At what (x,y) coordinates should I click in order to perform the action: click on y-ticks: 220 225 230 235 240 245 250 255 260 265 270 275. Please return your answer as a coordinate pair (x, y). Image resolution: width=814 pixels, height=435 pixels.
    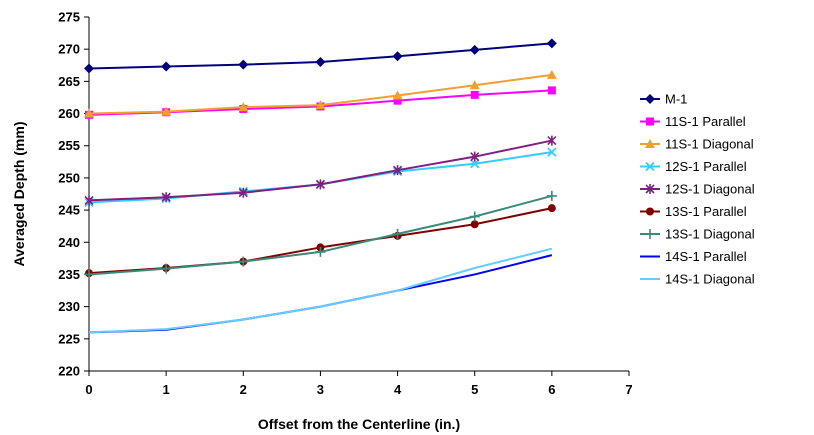
    Looking at the image, I should click on (73, 194).